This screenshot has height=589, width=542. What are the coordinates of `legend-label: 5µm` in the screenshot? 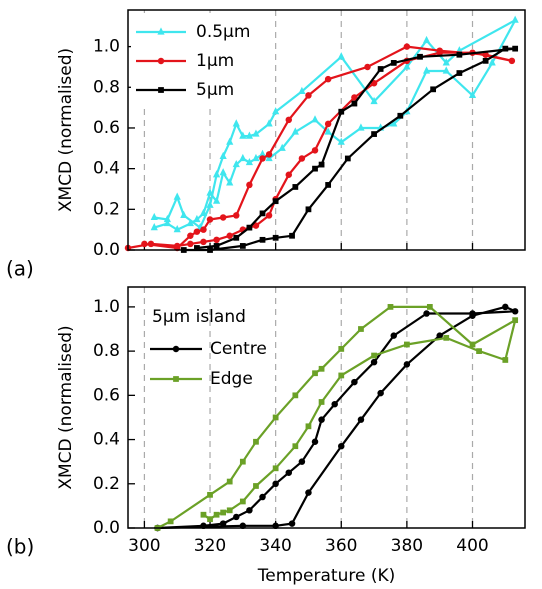 It's located at (215, 90).